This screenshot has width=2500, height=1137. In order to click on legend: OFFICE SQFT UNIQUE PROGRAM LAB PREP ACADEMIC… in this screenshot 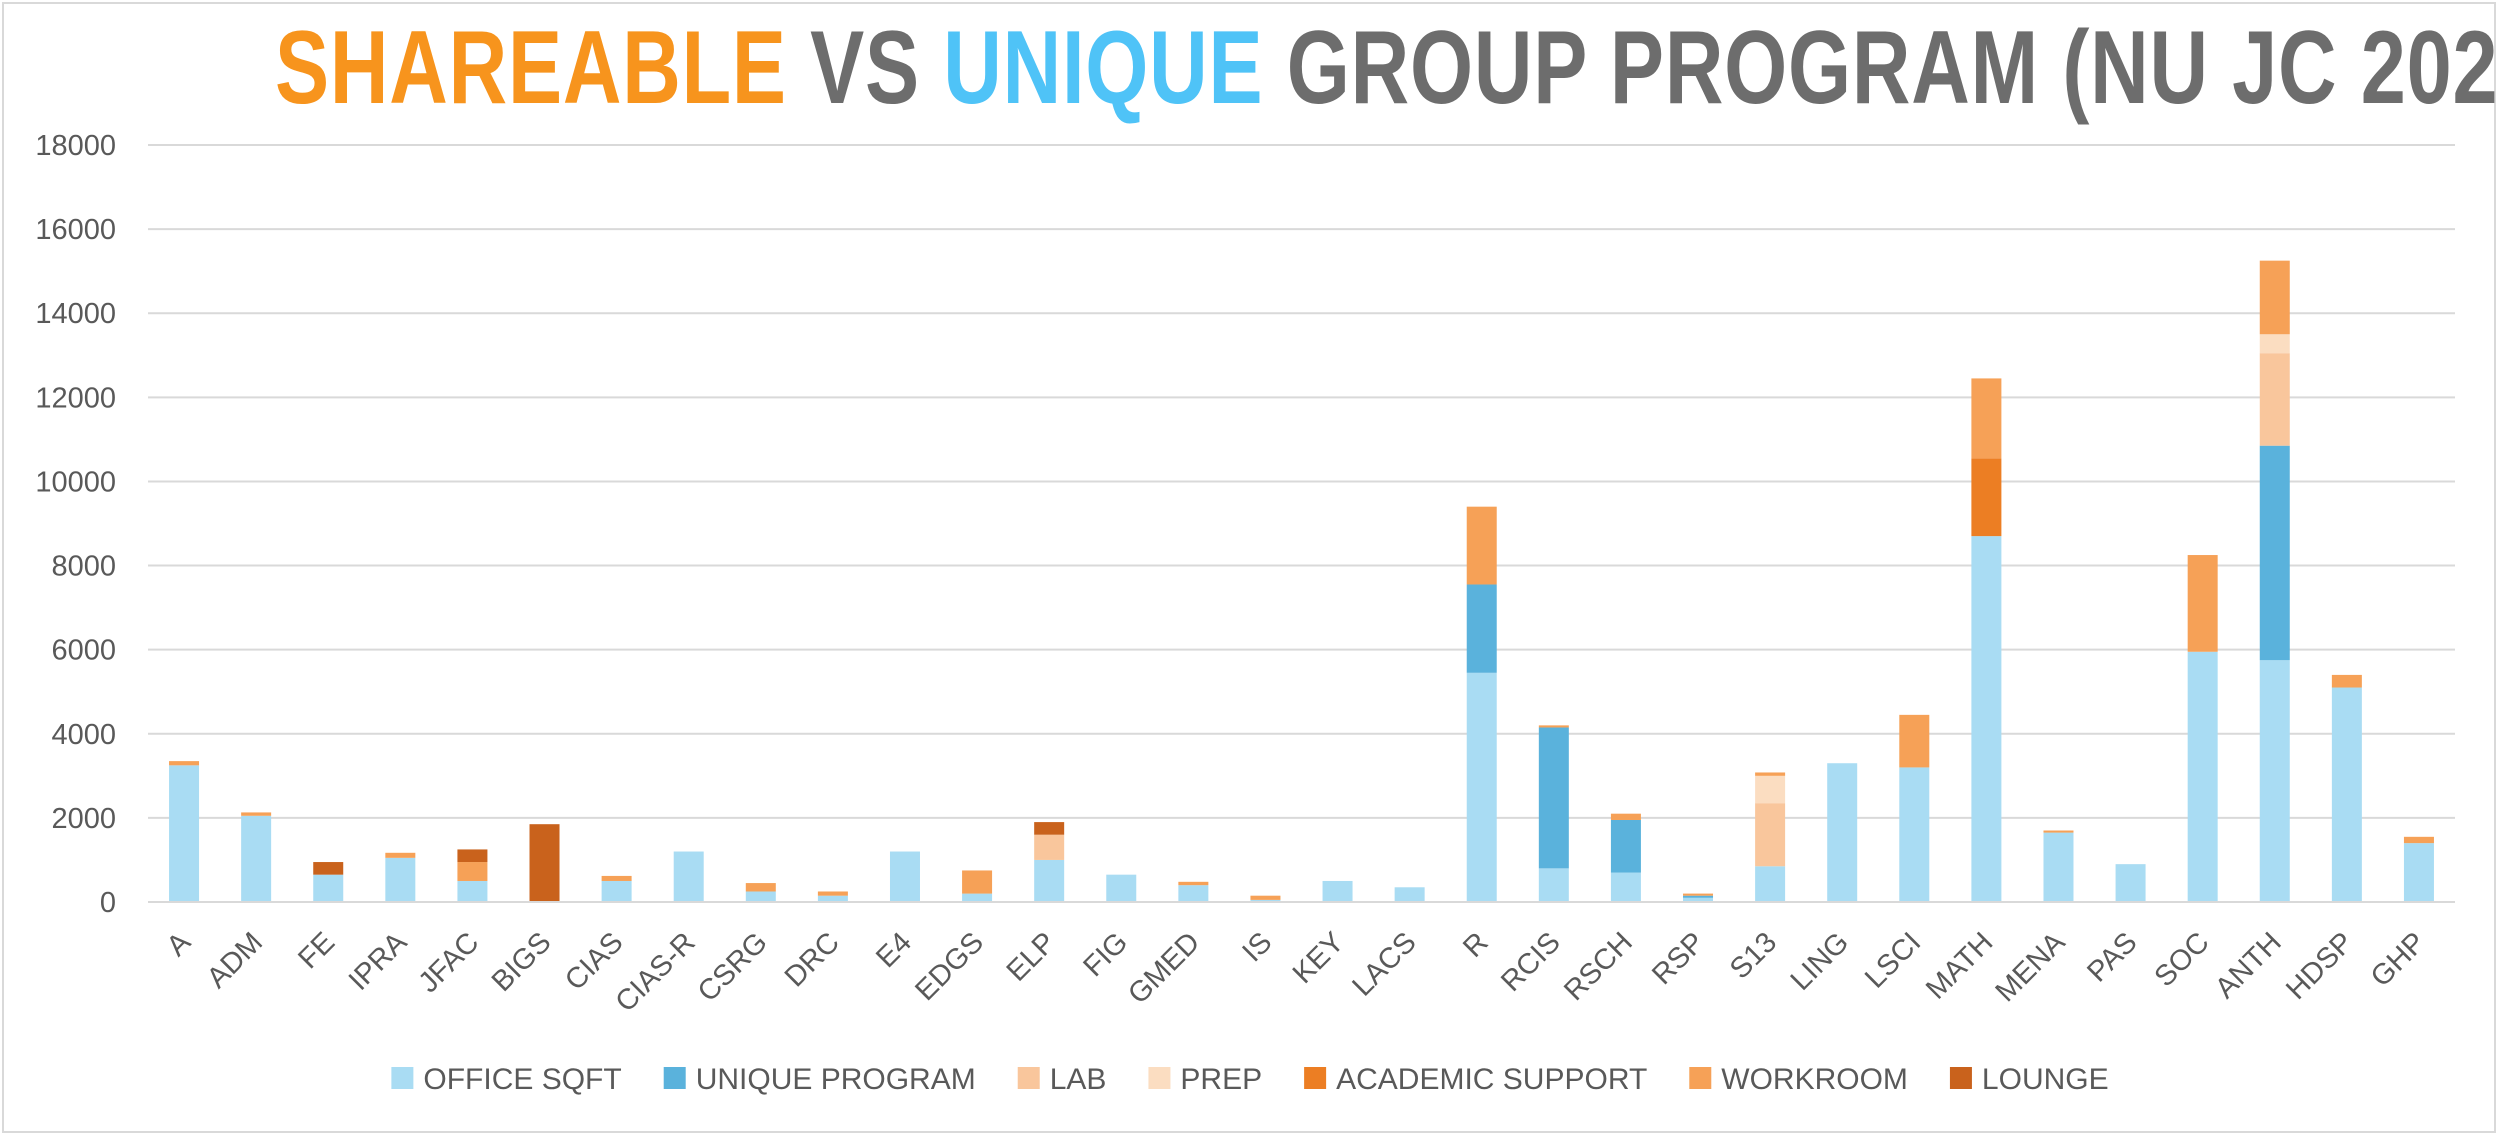, I will do `click(1250, 1079)`.